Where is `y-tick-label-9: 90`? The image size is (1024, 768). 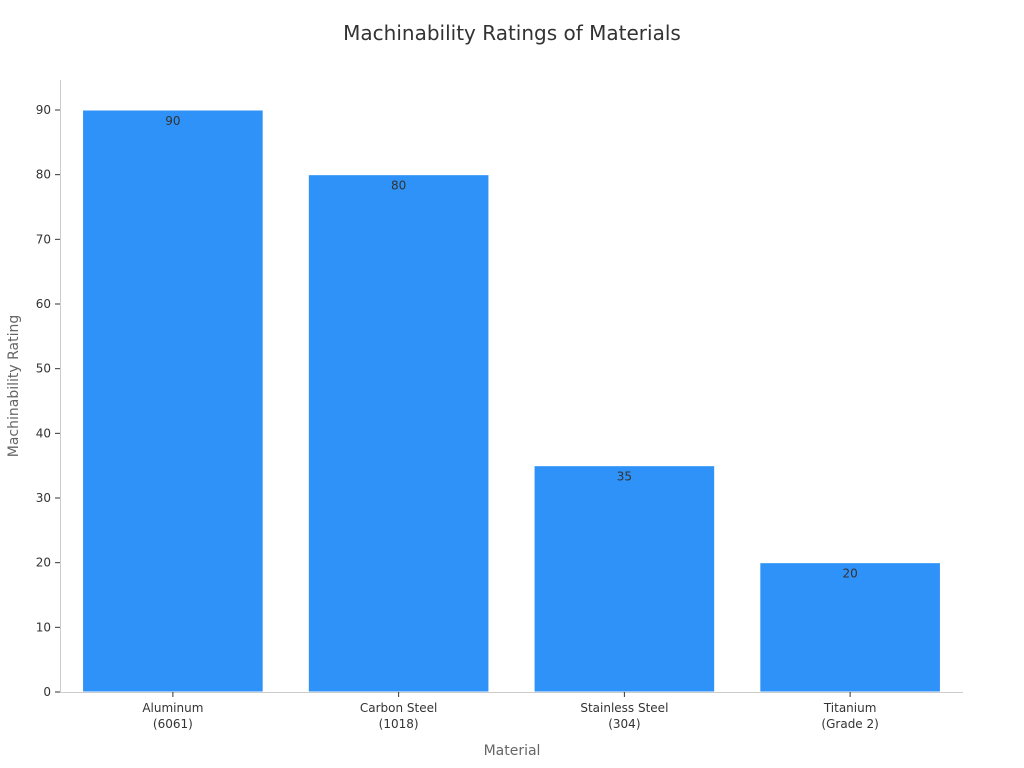 y-tick-label-9: 90 is located at coordinates (43, 110).